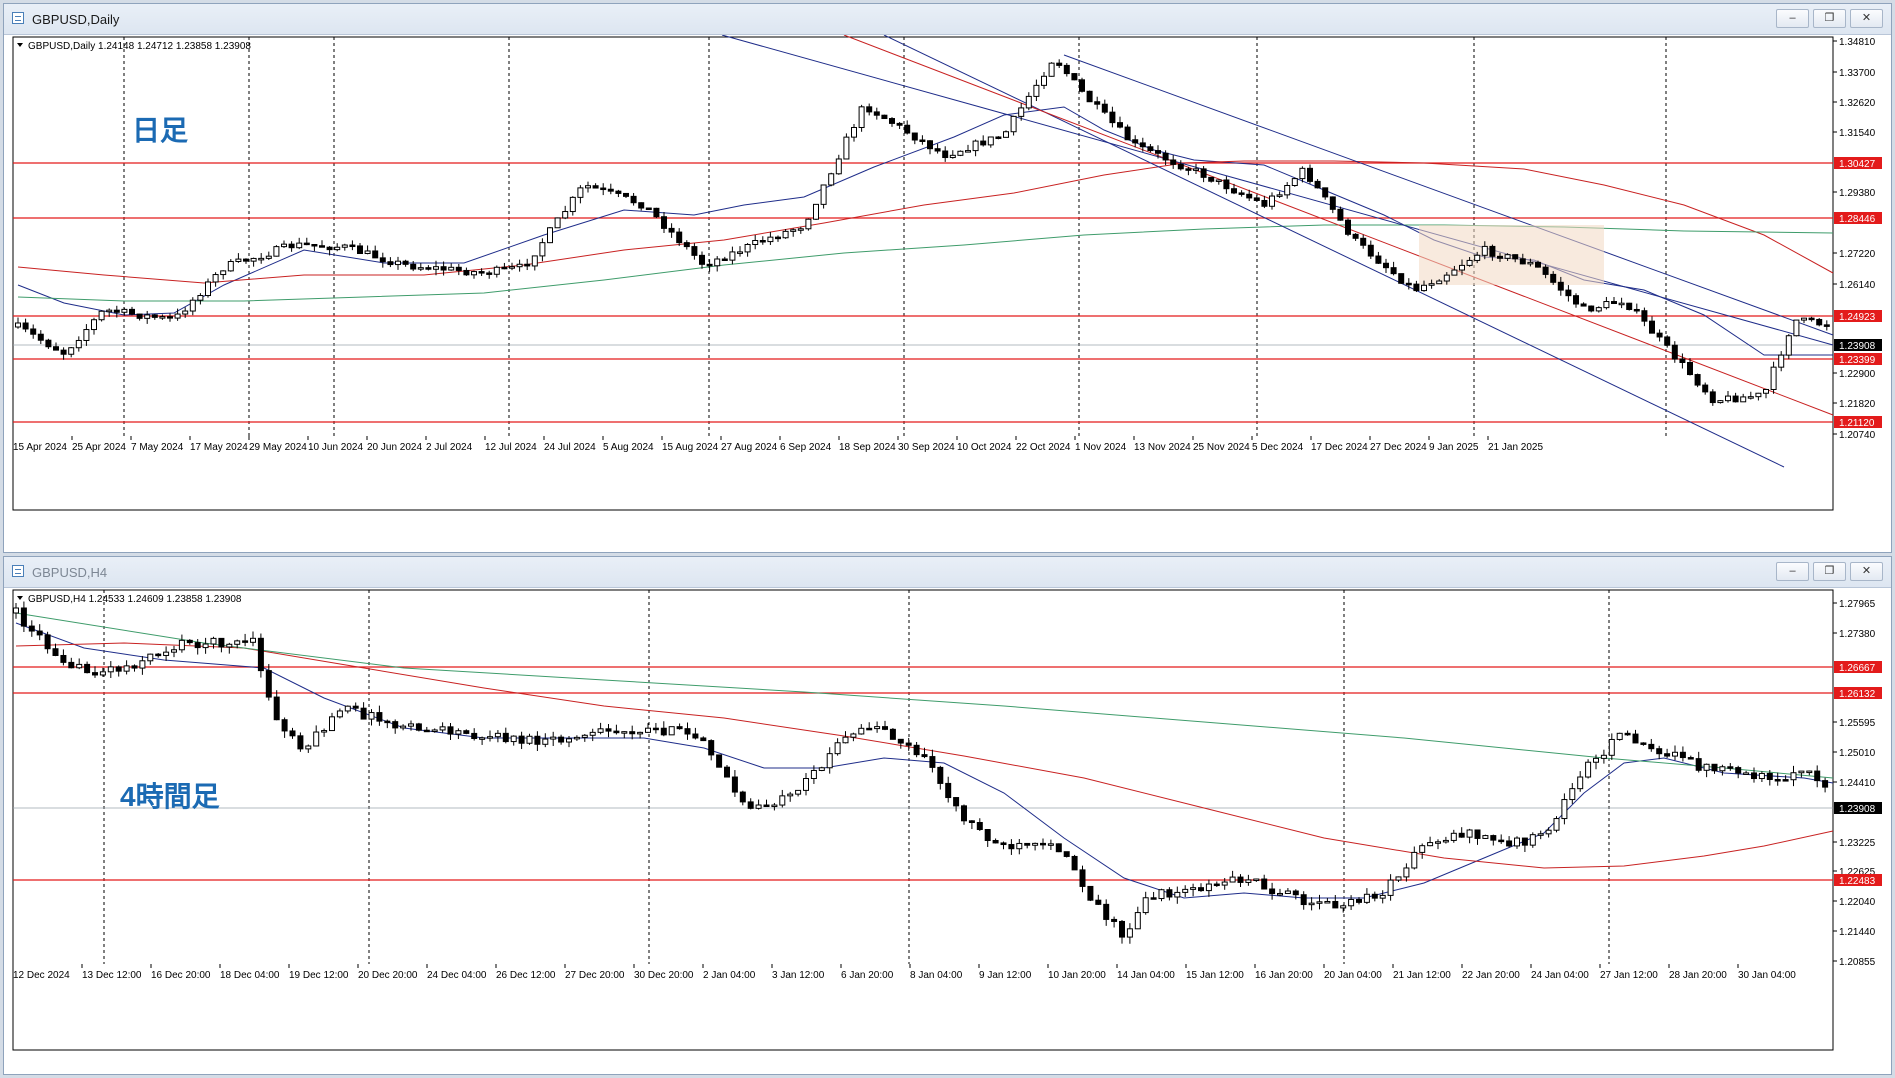 The image size is (1895, 1078). What do you see at coordinates (924, 695) in the screenshot?
I see `ma-slow-line` at bounding box center [924, 695].